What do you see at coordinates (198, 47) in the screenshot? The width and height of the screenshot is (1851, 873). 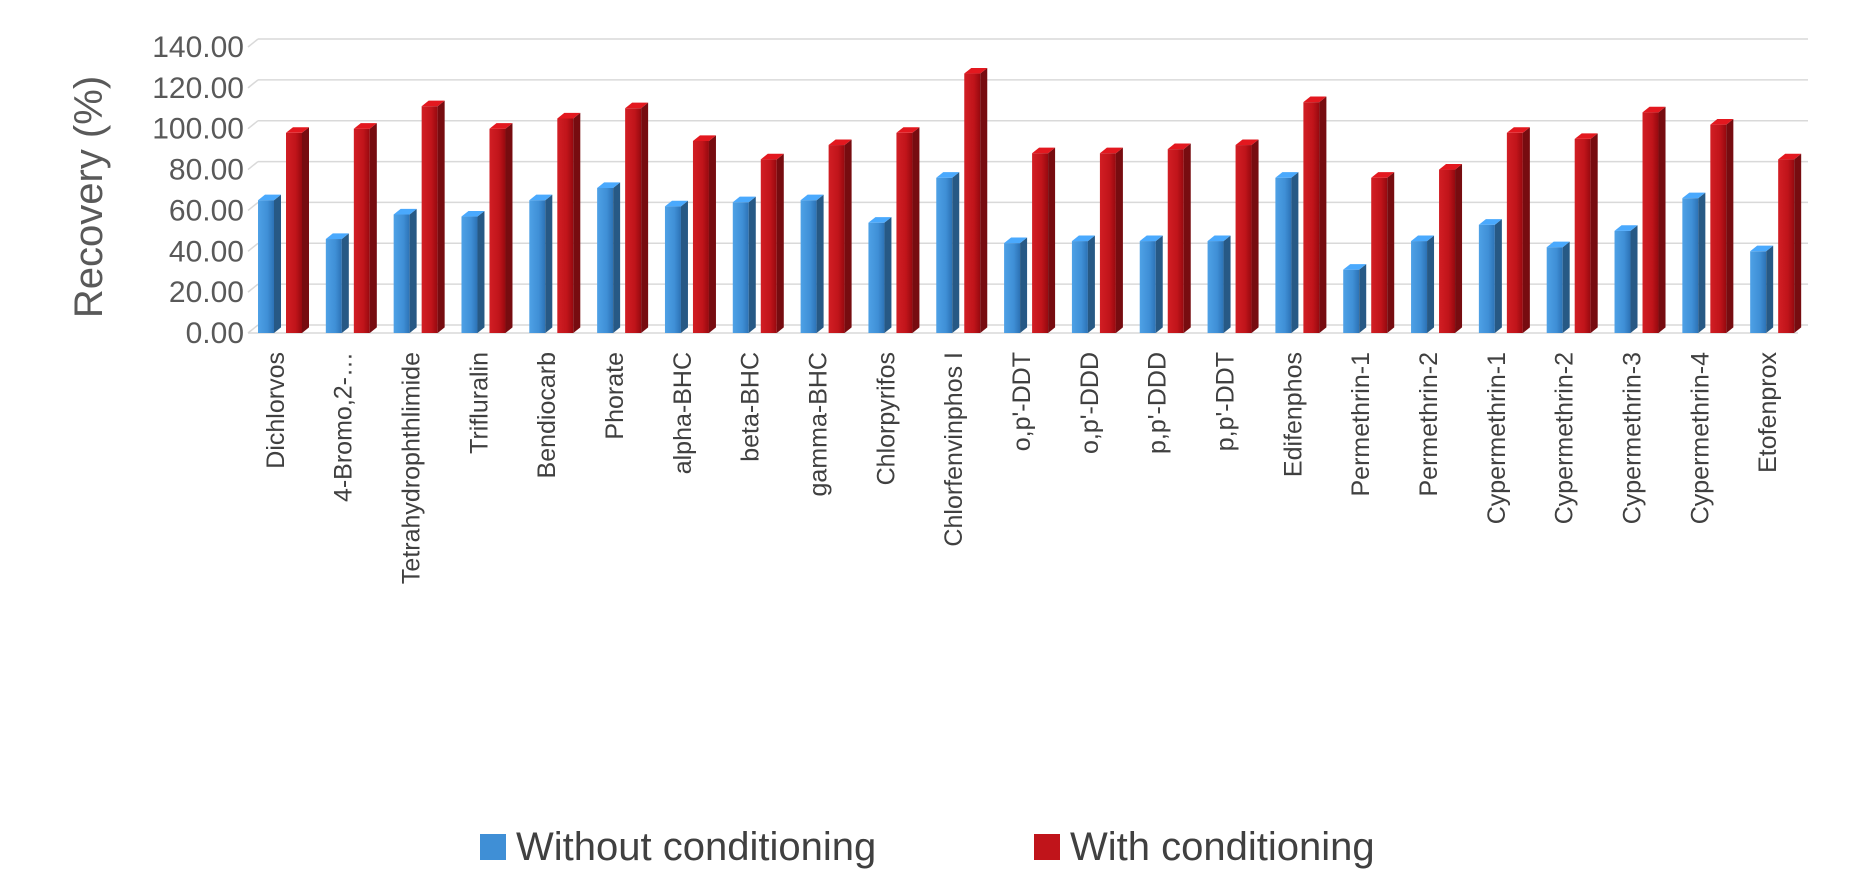 I see `y-tick-label: 140.00` at bounding box center [198, 47].